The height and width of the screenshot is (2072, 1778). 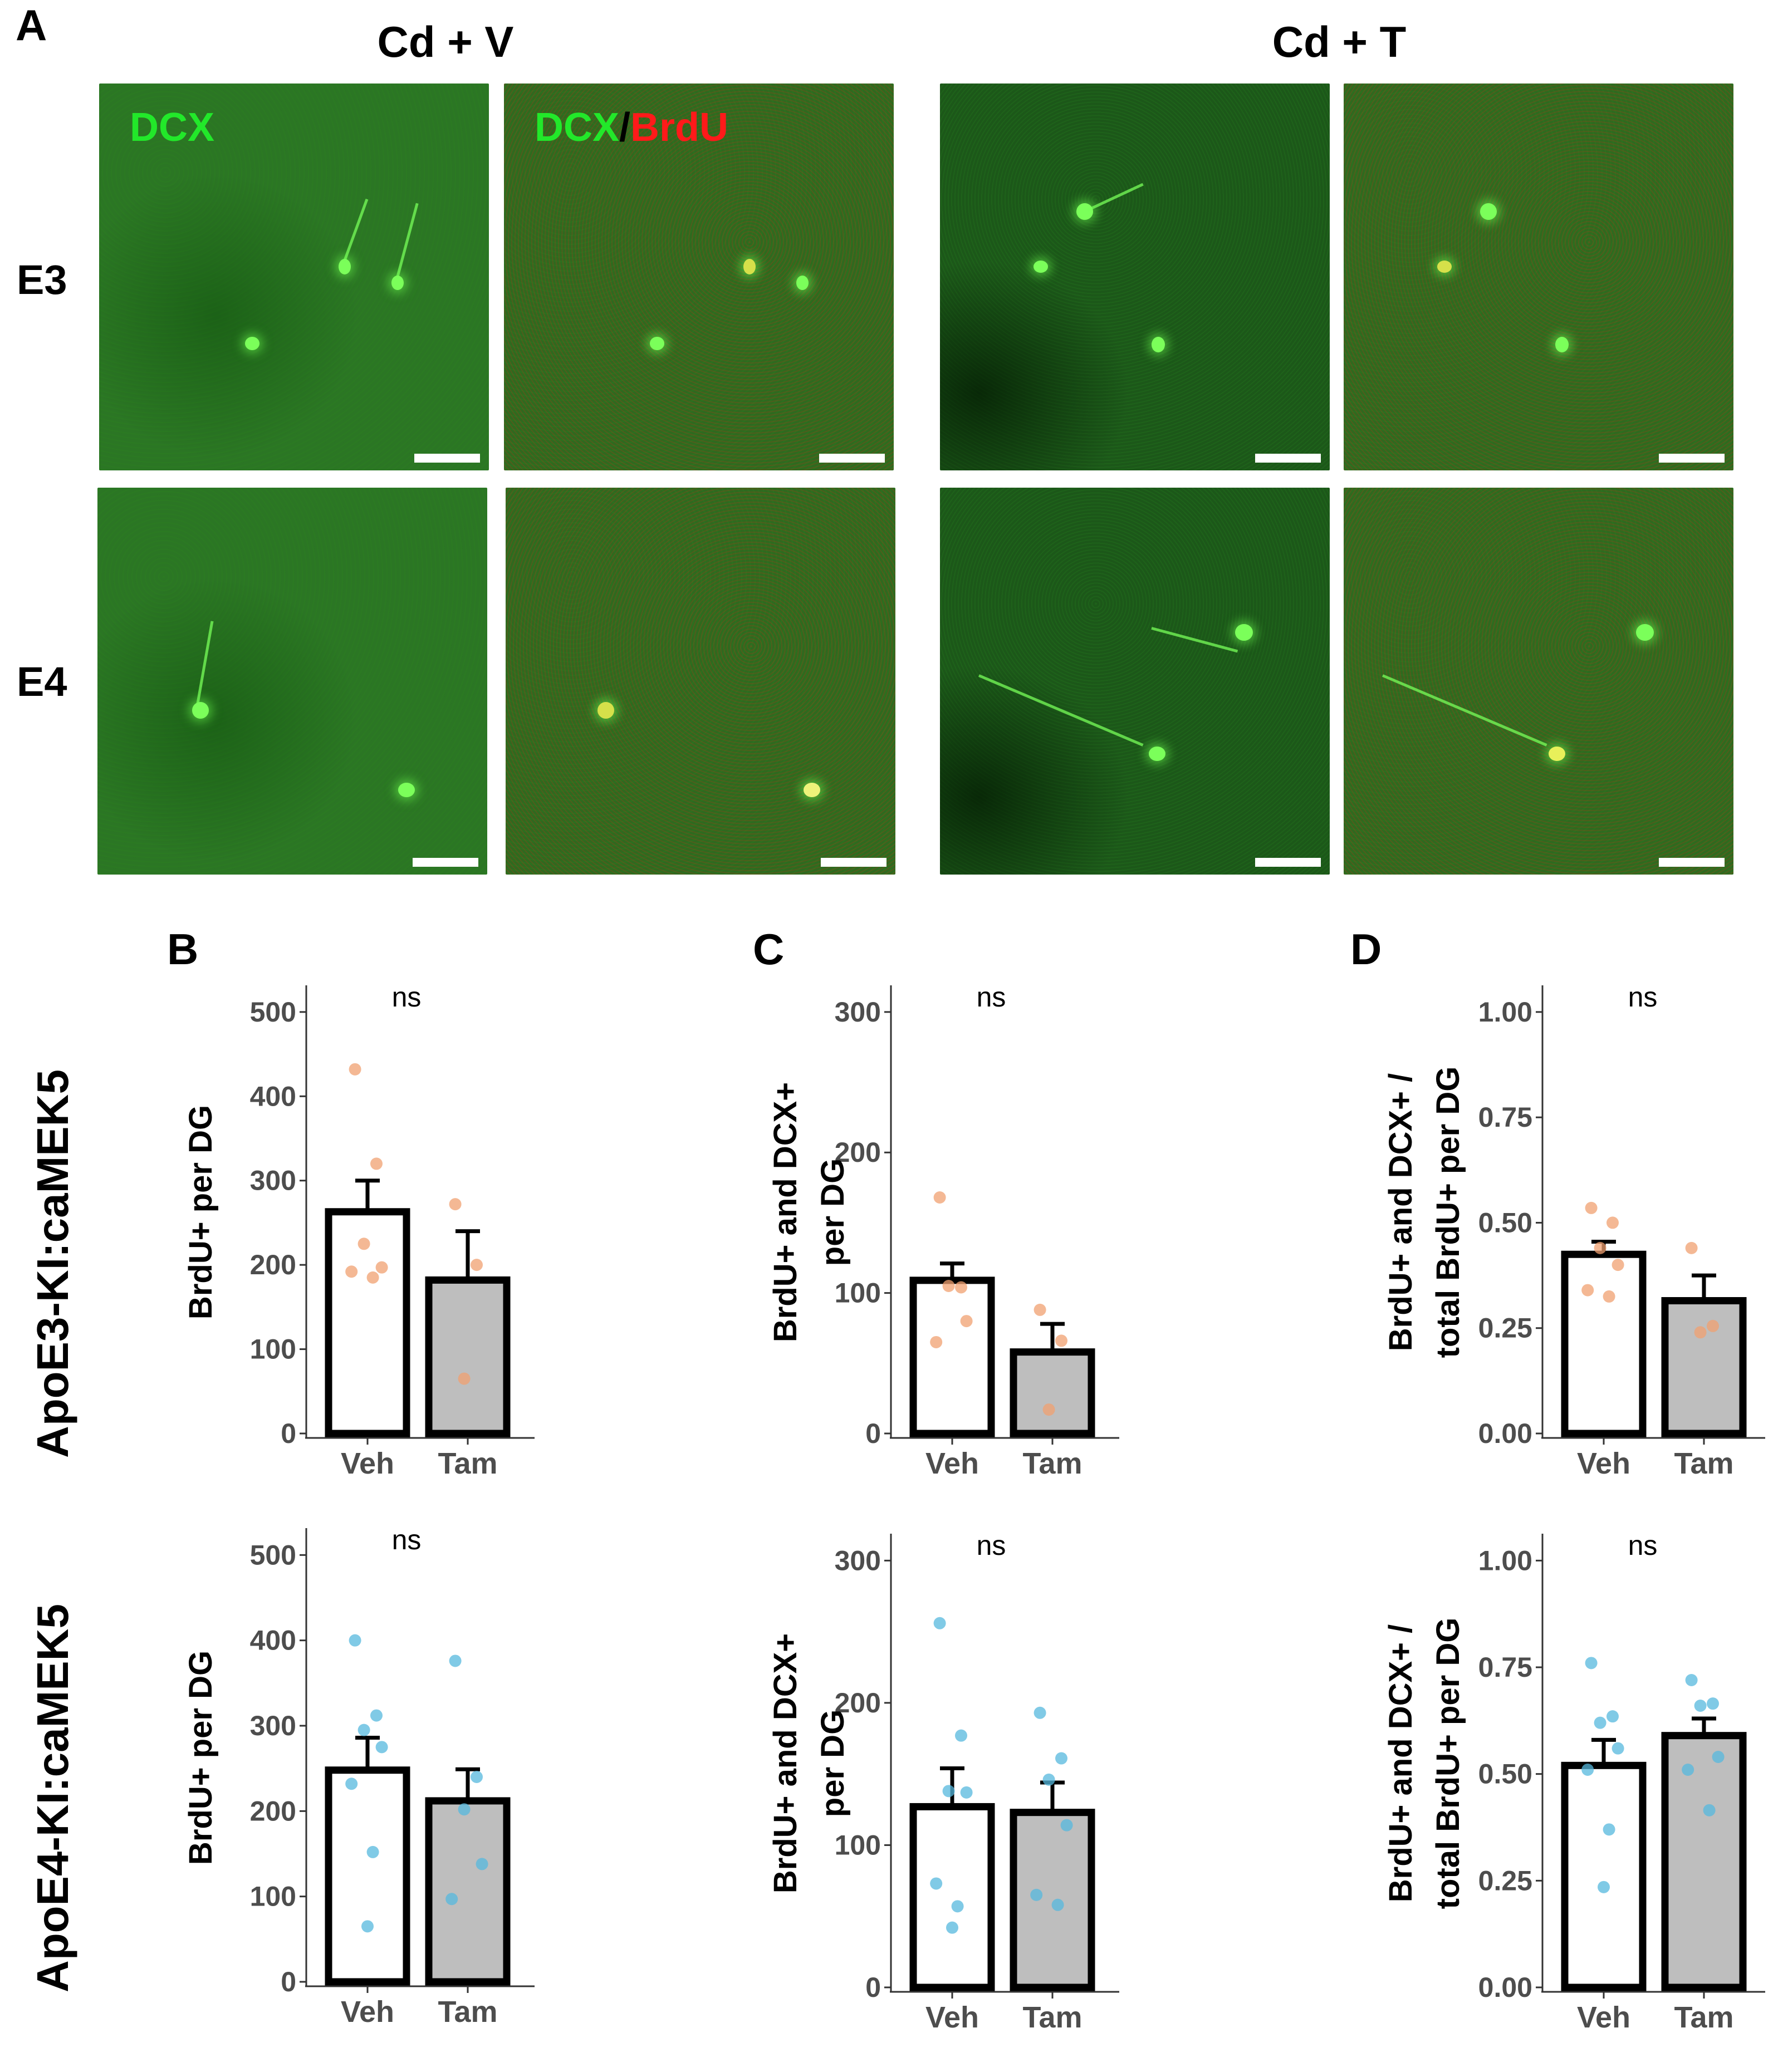 I want to click on chart-b-bottom: 0 100 200 300 400 500 BrdU+ per DG Veh Tam ns, so click(x=359, y=1776).